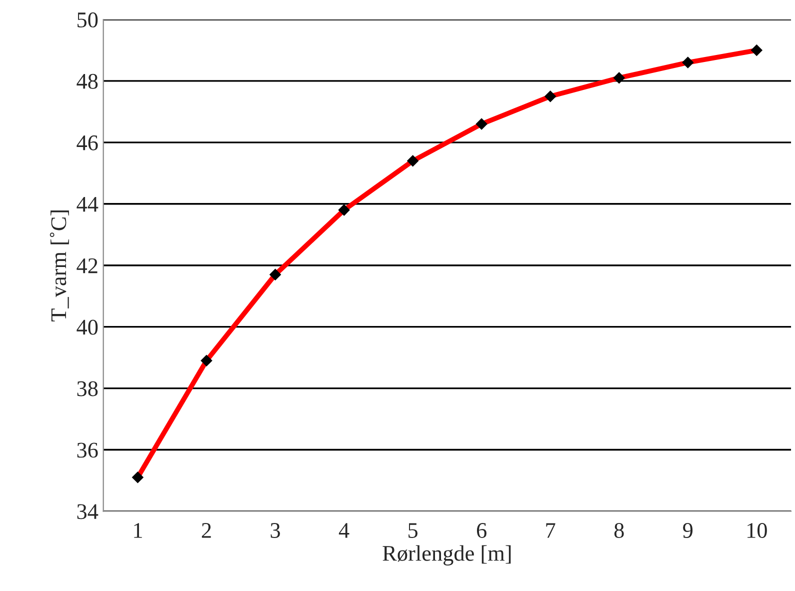 This screenshot has height=591, width=795. I want to click on y-tick-label: 40, so click(87, 327).